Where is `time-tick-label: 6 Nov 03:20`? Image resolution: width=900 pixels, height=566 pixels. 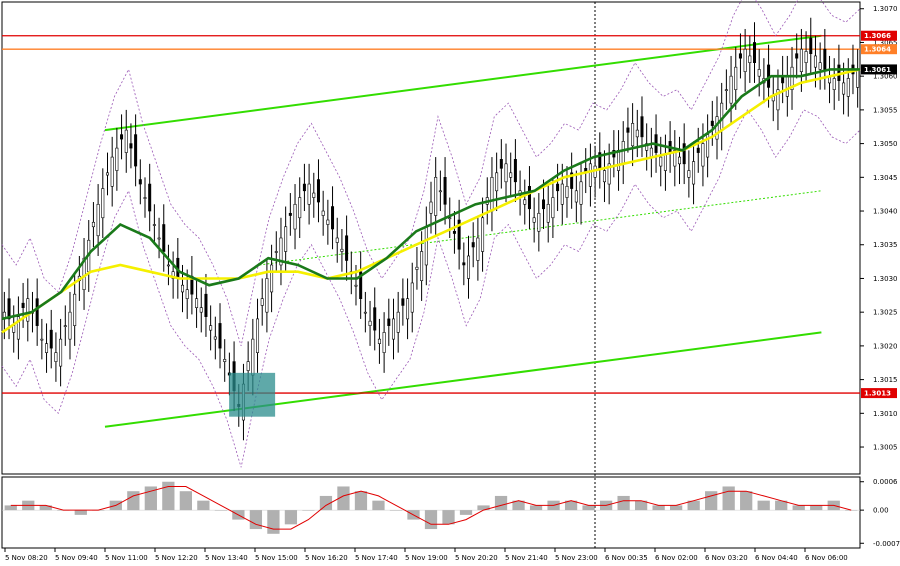
time-tick-label: 6 Nov 03:20 is located at coordinates (726, 558).